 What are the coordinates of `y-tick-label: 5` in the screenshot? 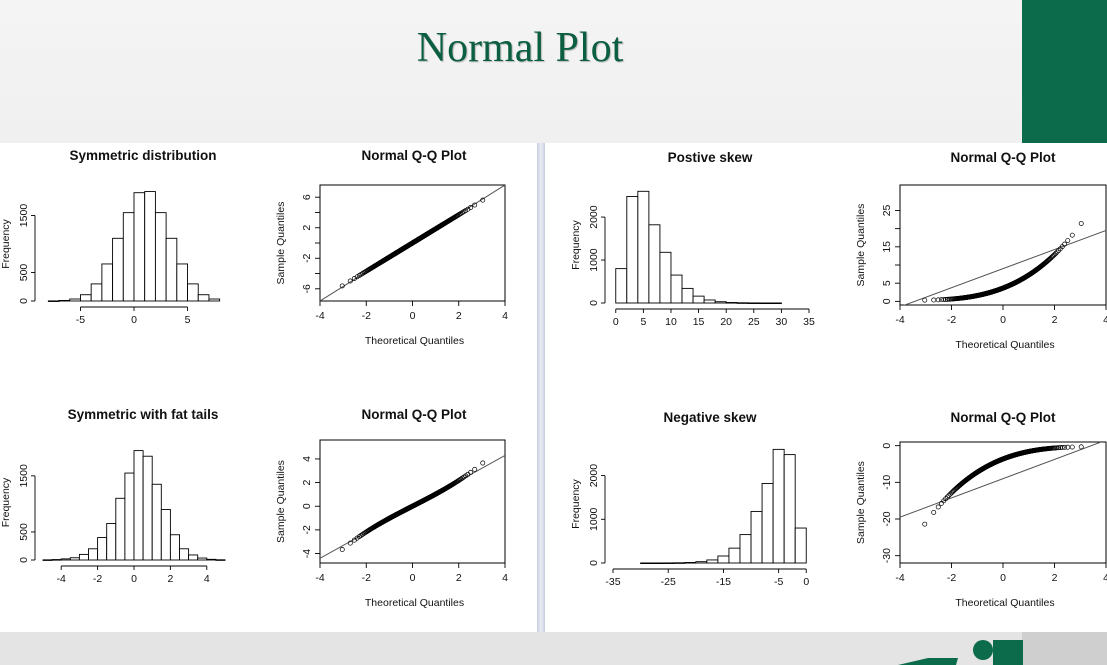 It's located at (887, 283).